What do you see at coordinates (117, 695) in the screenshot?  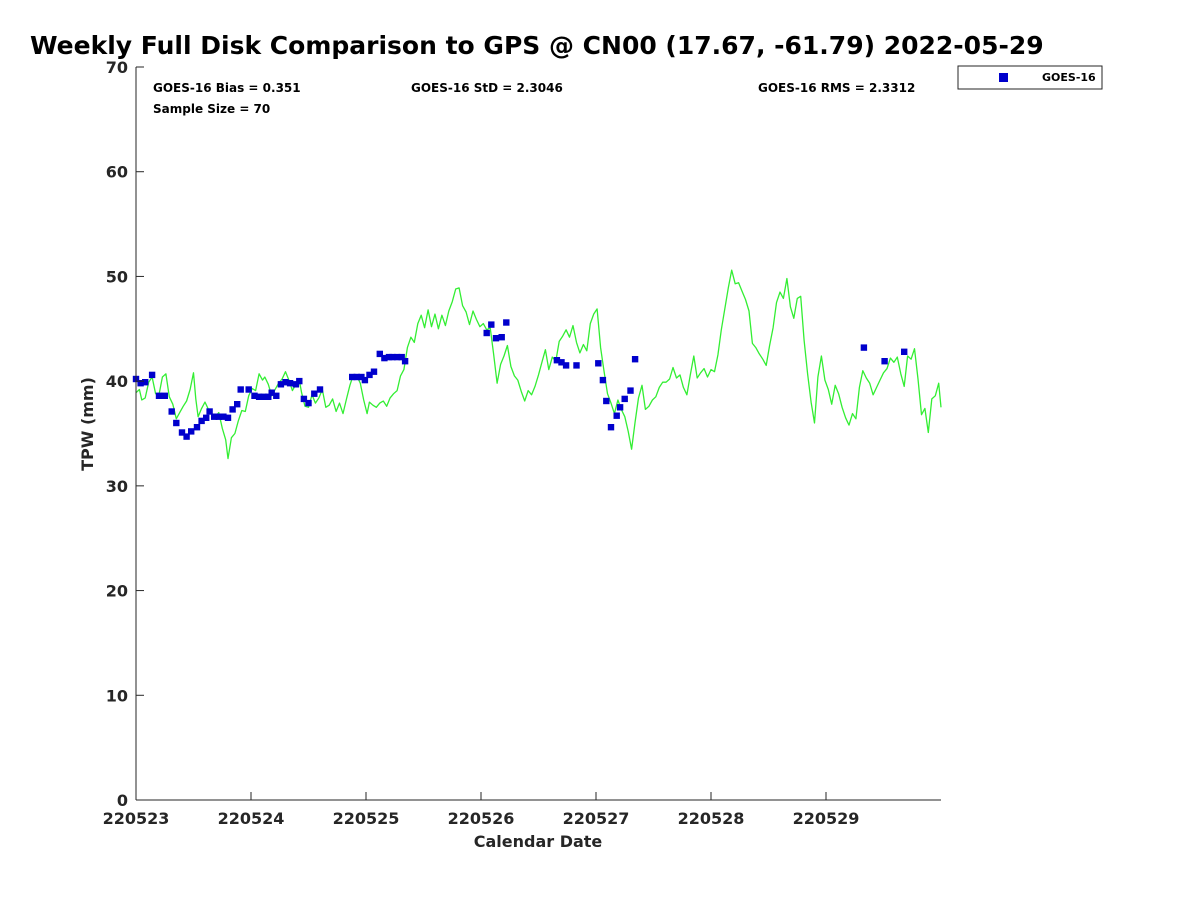 I see `y-tick-label: 10` at bounding box center [117, 695].